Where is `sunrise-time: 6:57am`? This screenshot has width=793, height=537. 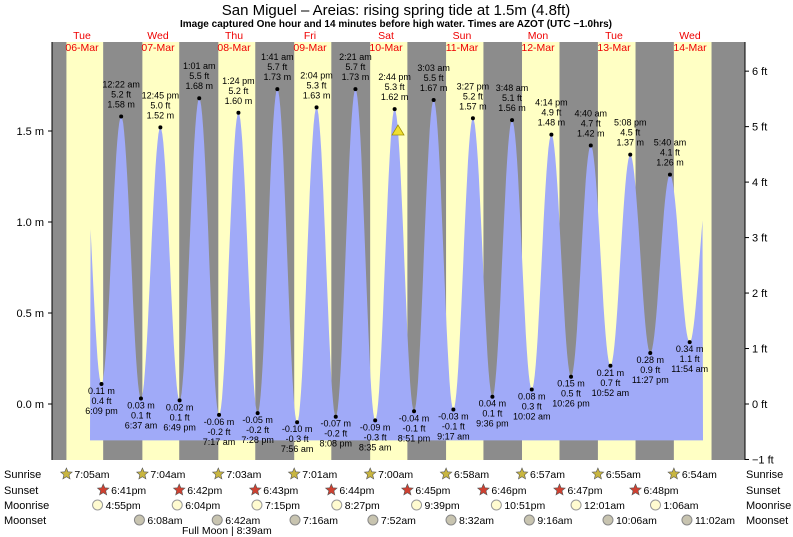
sunrise-time: 6:57am is located at coordinates (547, 475).